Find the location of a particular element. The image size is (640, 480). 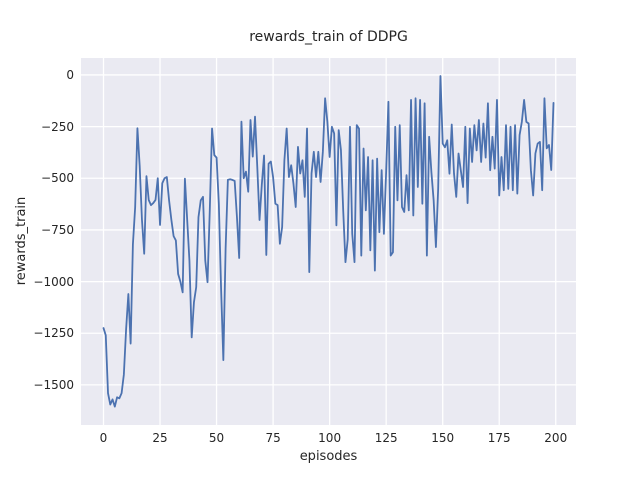

y-tick-label: −1500 is located at coordinates (53, 384).